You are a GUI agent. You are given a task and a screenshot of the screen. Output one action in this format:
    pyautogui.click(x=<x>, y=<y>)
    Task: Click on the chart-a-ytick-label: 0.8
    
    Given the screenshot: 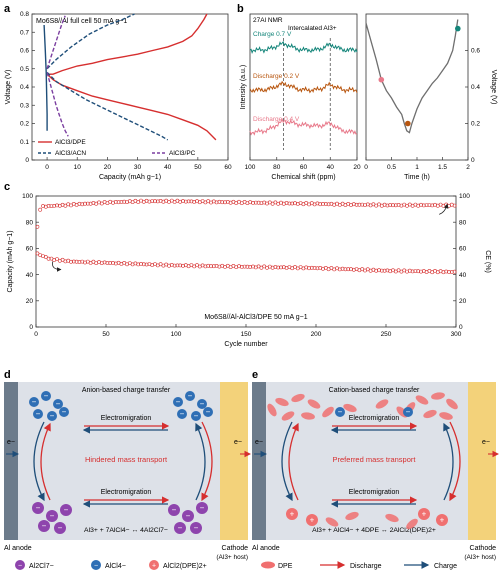 What is the action you would take?
    pyautogui.click(x=24, y=14)
    